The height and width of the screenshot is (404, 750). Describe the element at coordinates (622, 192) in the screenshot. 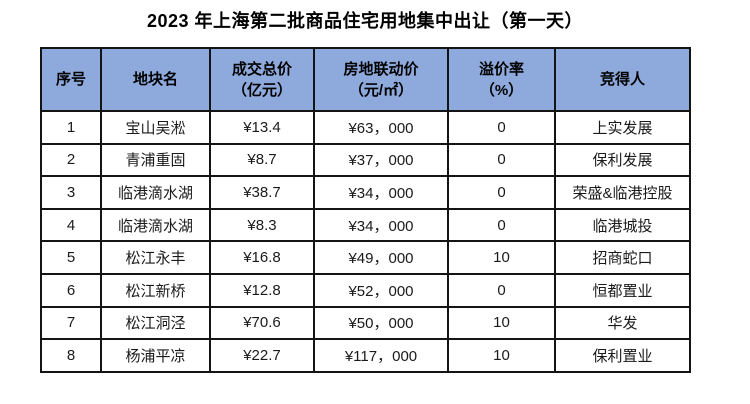

I see `cell-winner: 荣盛&临港控股` at that location.